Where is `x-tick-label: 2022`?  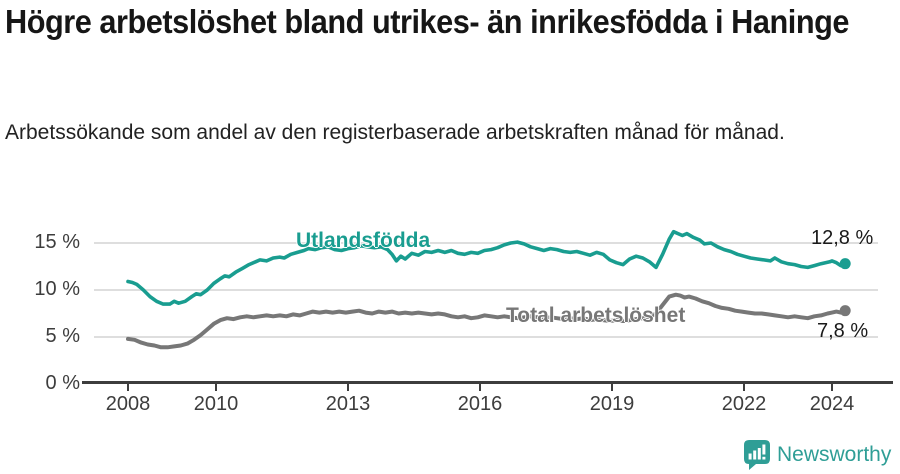
x-tick-label: 2022 is located at coordinates (744, 404).